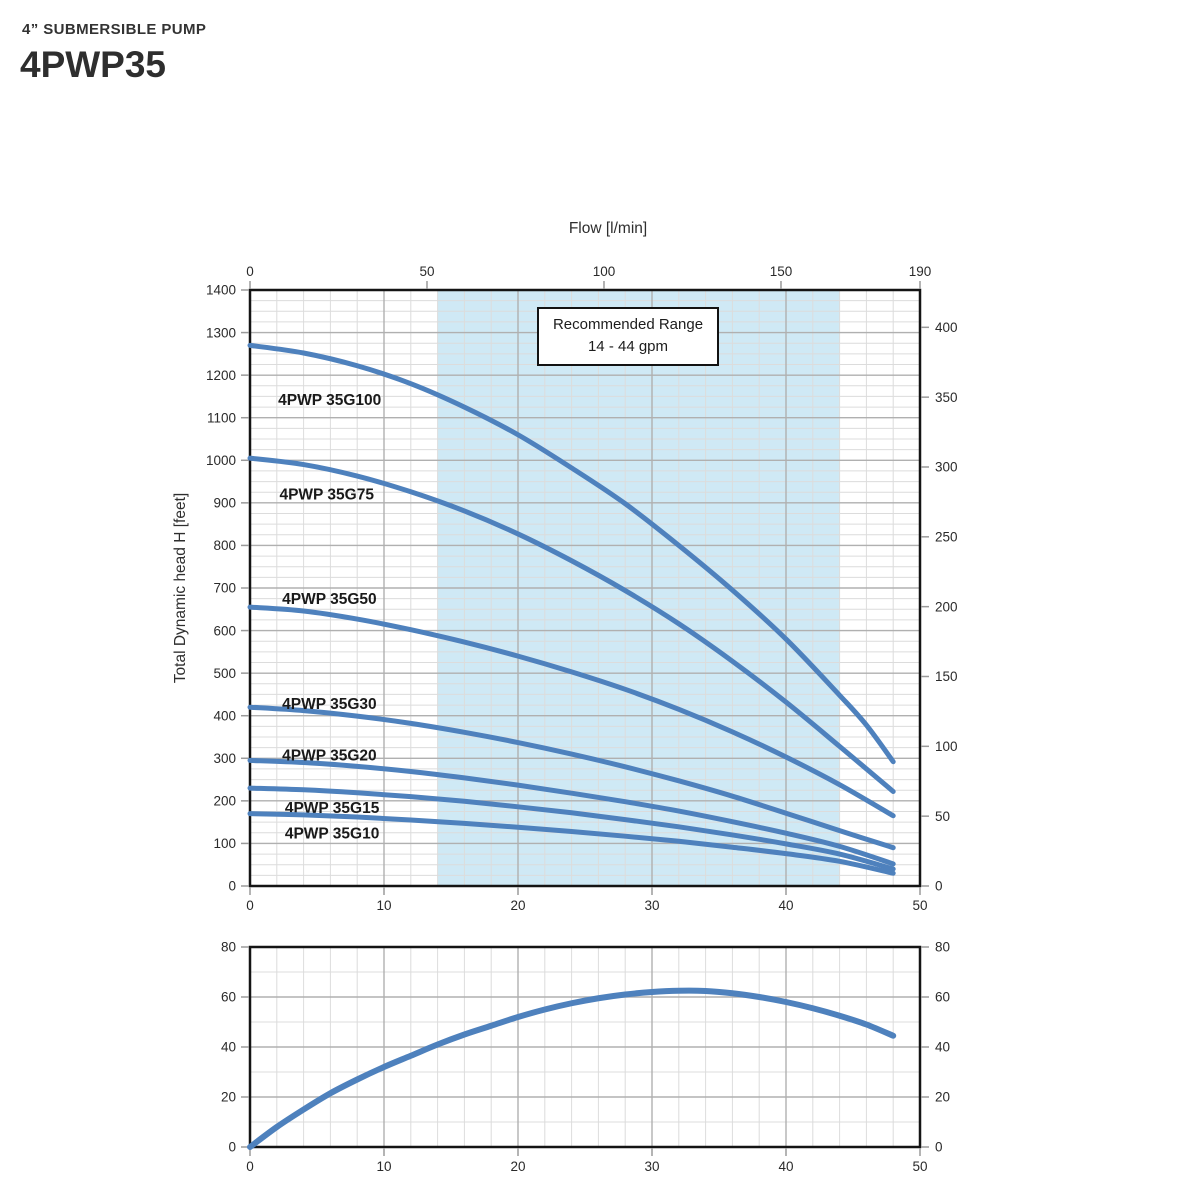 The width and height of the screenshot is (1200, 1200). What do you see at coordinates (946, 606) in the screenshot?
I see `right-axis-tick-label: 200` at bounding box center [946, 606].